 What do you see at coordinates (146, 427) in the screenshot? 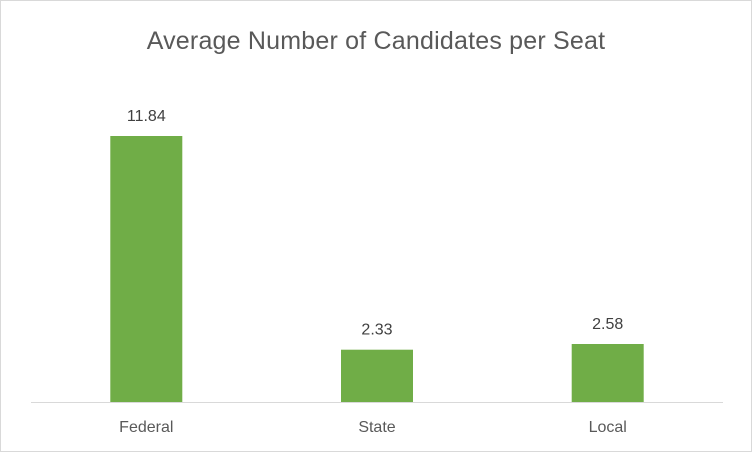
I see `x-tick-label-federal: Federal` at bounding box center [146, 427].